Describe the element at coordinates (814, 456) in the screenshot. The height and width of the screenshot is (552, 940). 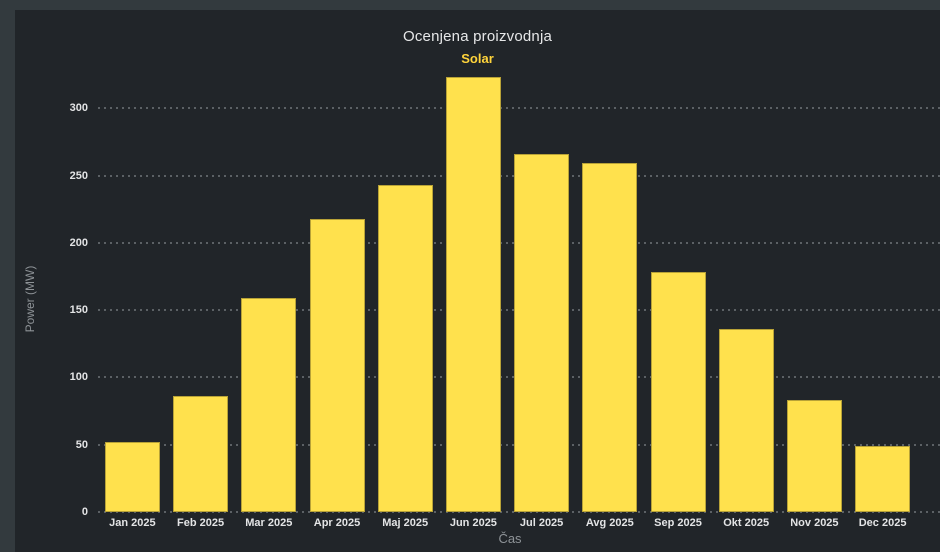
I see `bar-nov-2025` at that location.